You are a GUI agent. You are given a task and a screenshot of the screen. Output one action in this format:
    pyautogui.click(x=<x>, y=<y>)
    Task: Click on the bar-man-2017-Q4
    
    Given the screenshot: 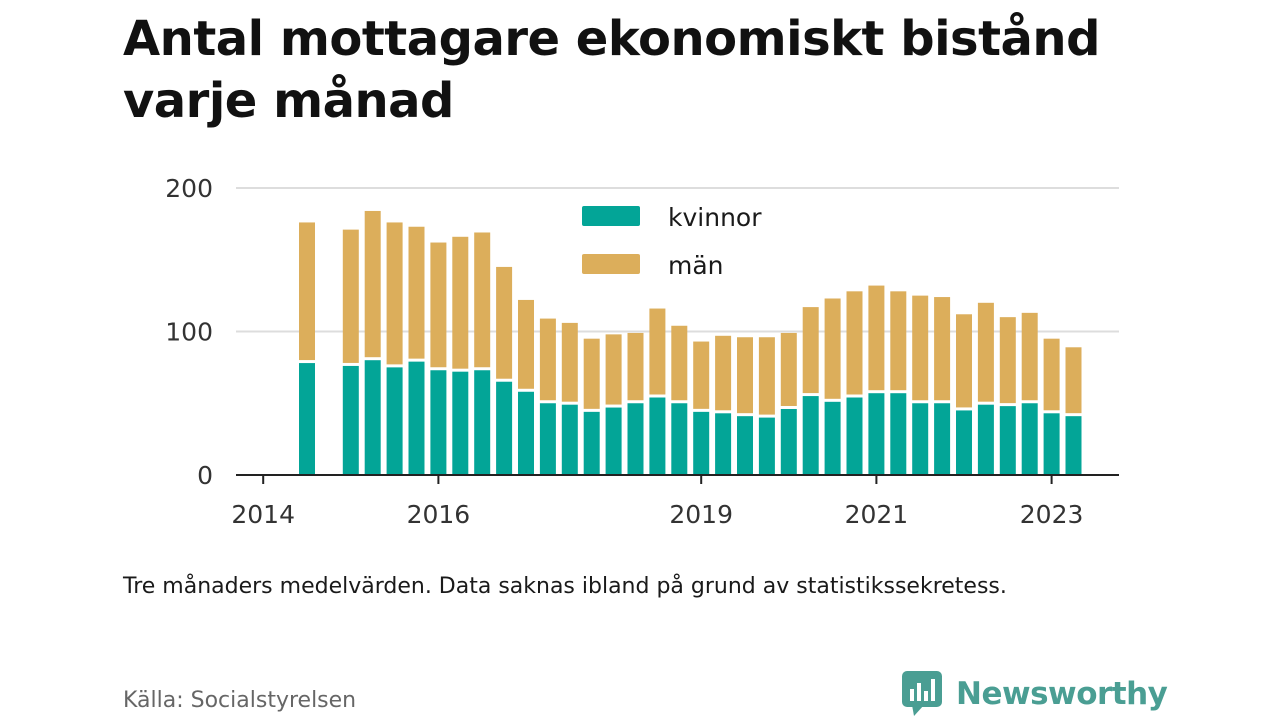 What is the action you would take?
    pyautogui.click(x=591, y=373)
    